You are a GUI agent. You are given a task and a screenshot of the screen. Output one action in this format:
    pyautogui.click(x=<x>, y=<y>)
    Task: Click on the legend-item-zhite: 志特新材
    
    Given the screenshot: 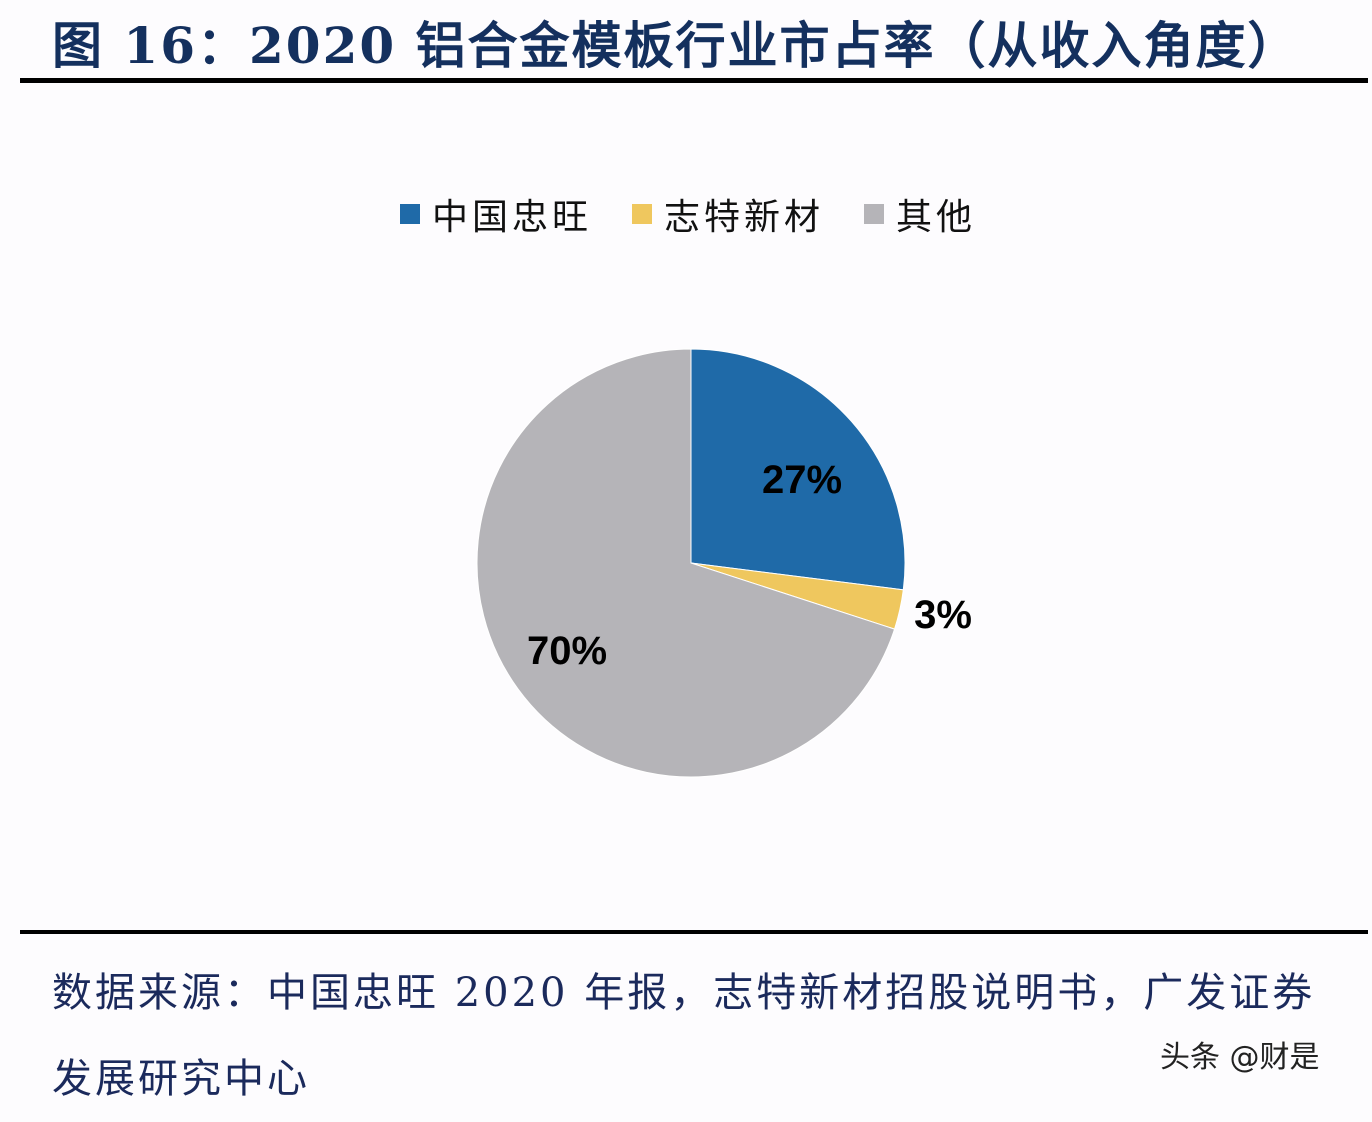 What is the action you would take?
    pyautogui.click(x=728, y=214)
    